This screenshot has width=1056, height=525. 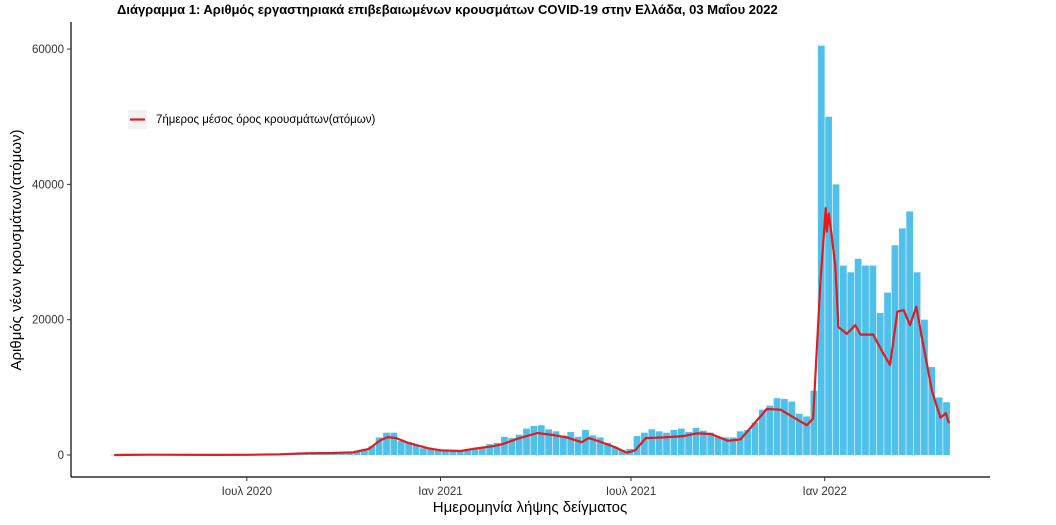 I want to click on y-tick: 0, so click(x=64, y=456).